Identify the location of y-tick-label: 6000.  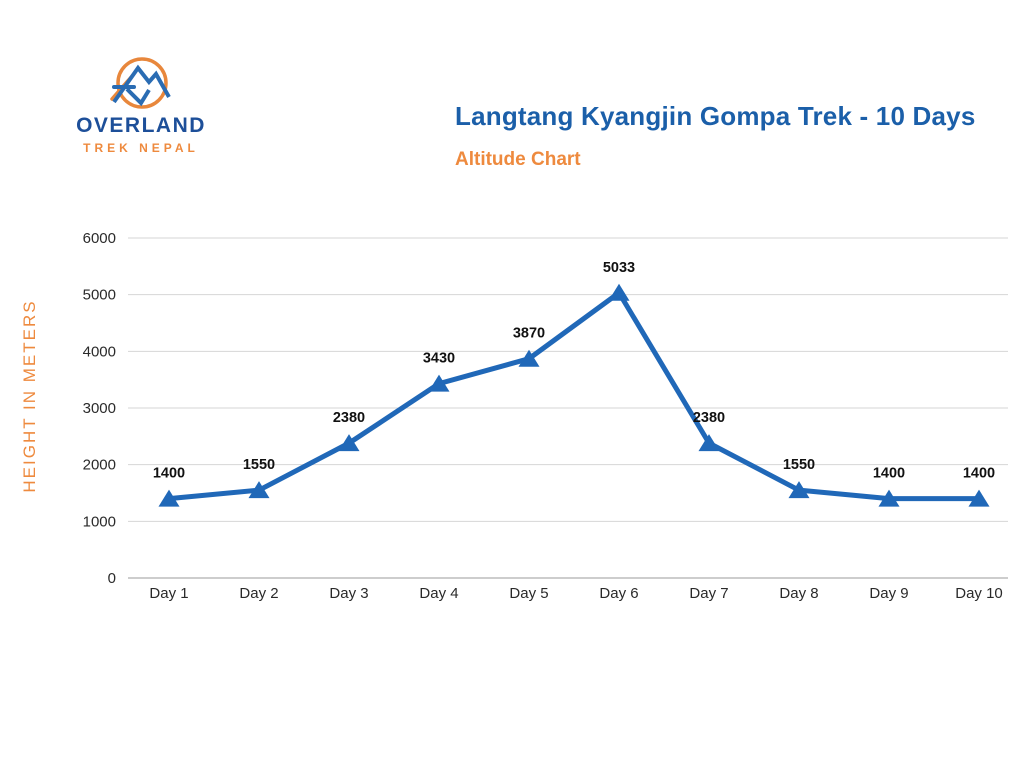
(99, 238).